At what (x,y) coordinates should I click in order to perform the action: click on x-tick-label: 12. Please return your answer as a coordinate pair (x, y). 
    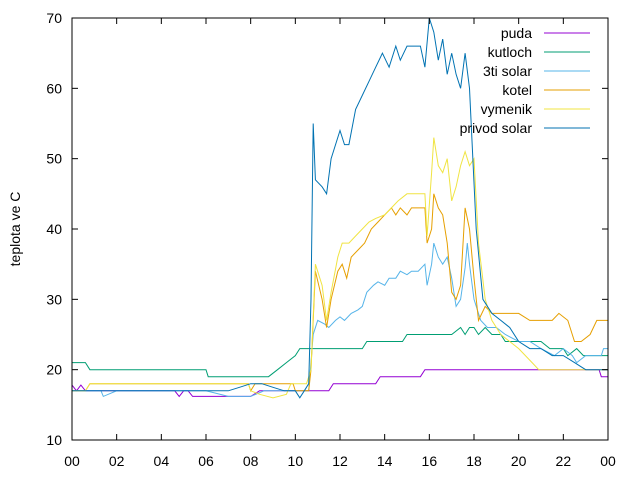
    Looking at the image, I should click on (340, 461).